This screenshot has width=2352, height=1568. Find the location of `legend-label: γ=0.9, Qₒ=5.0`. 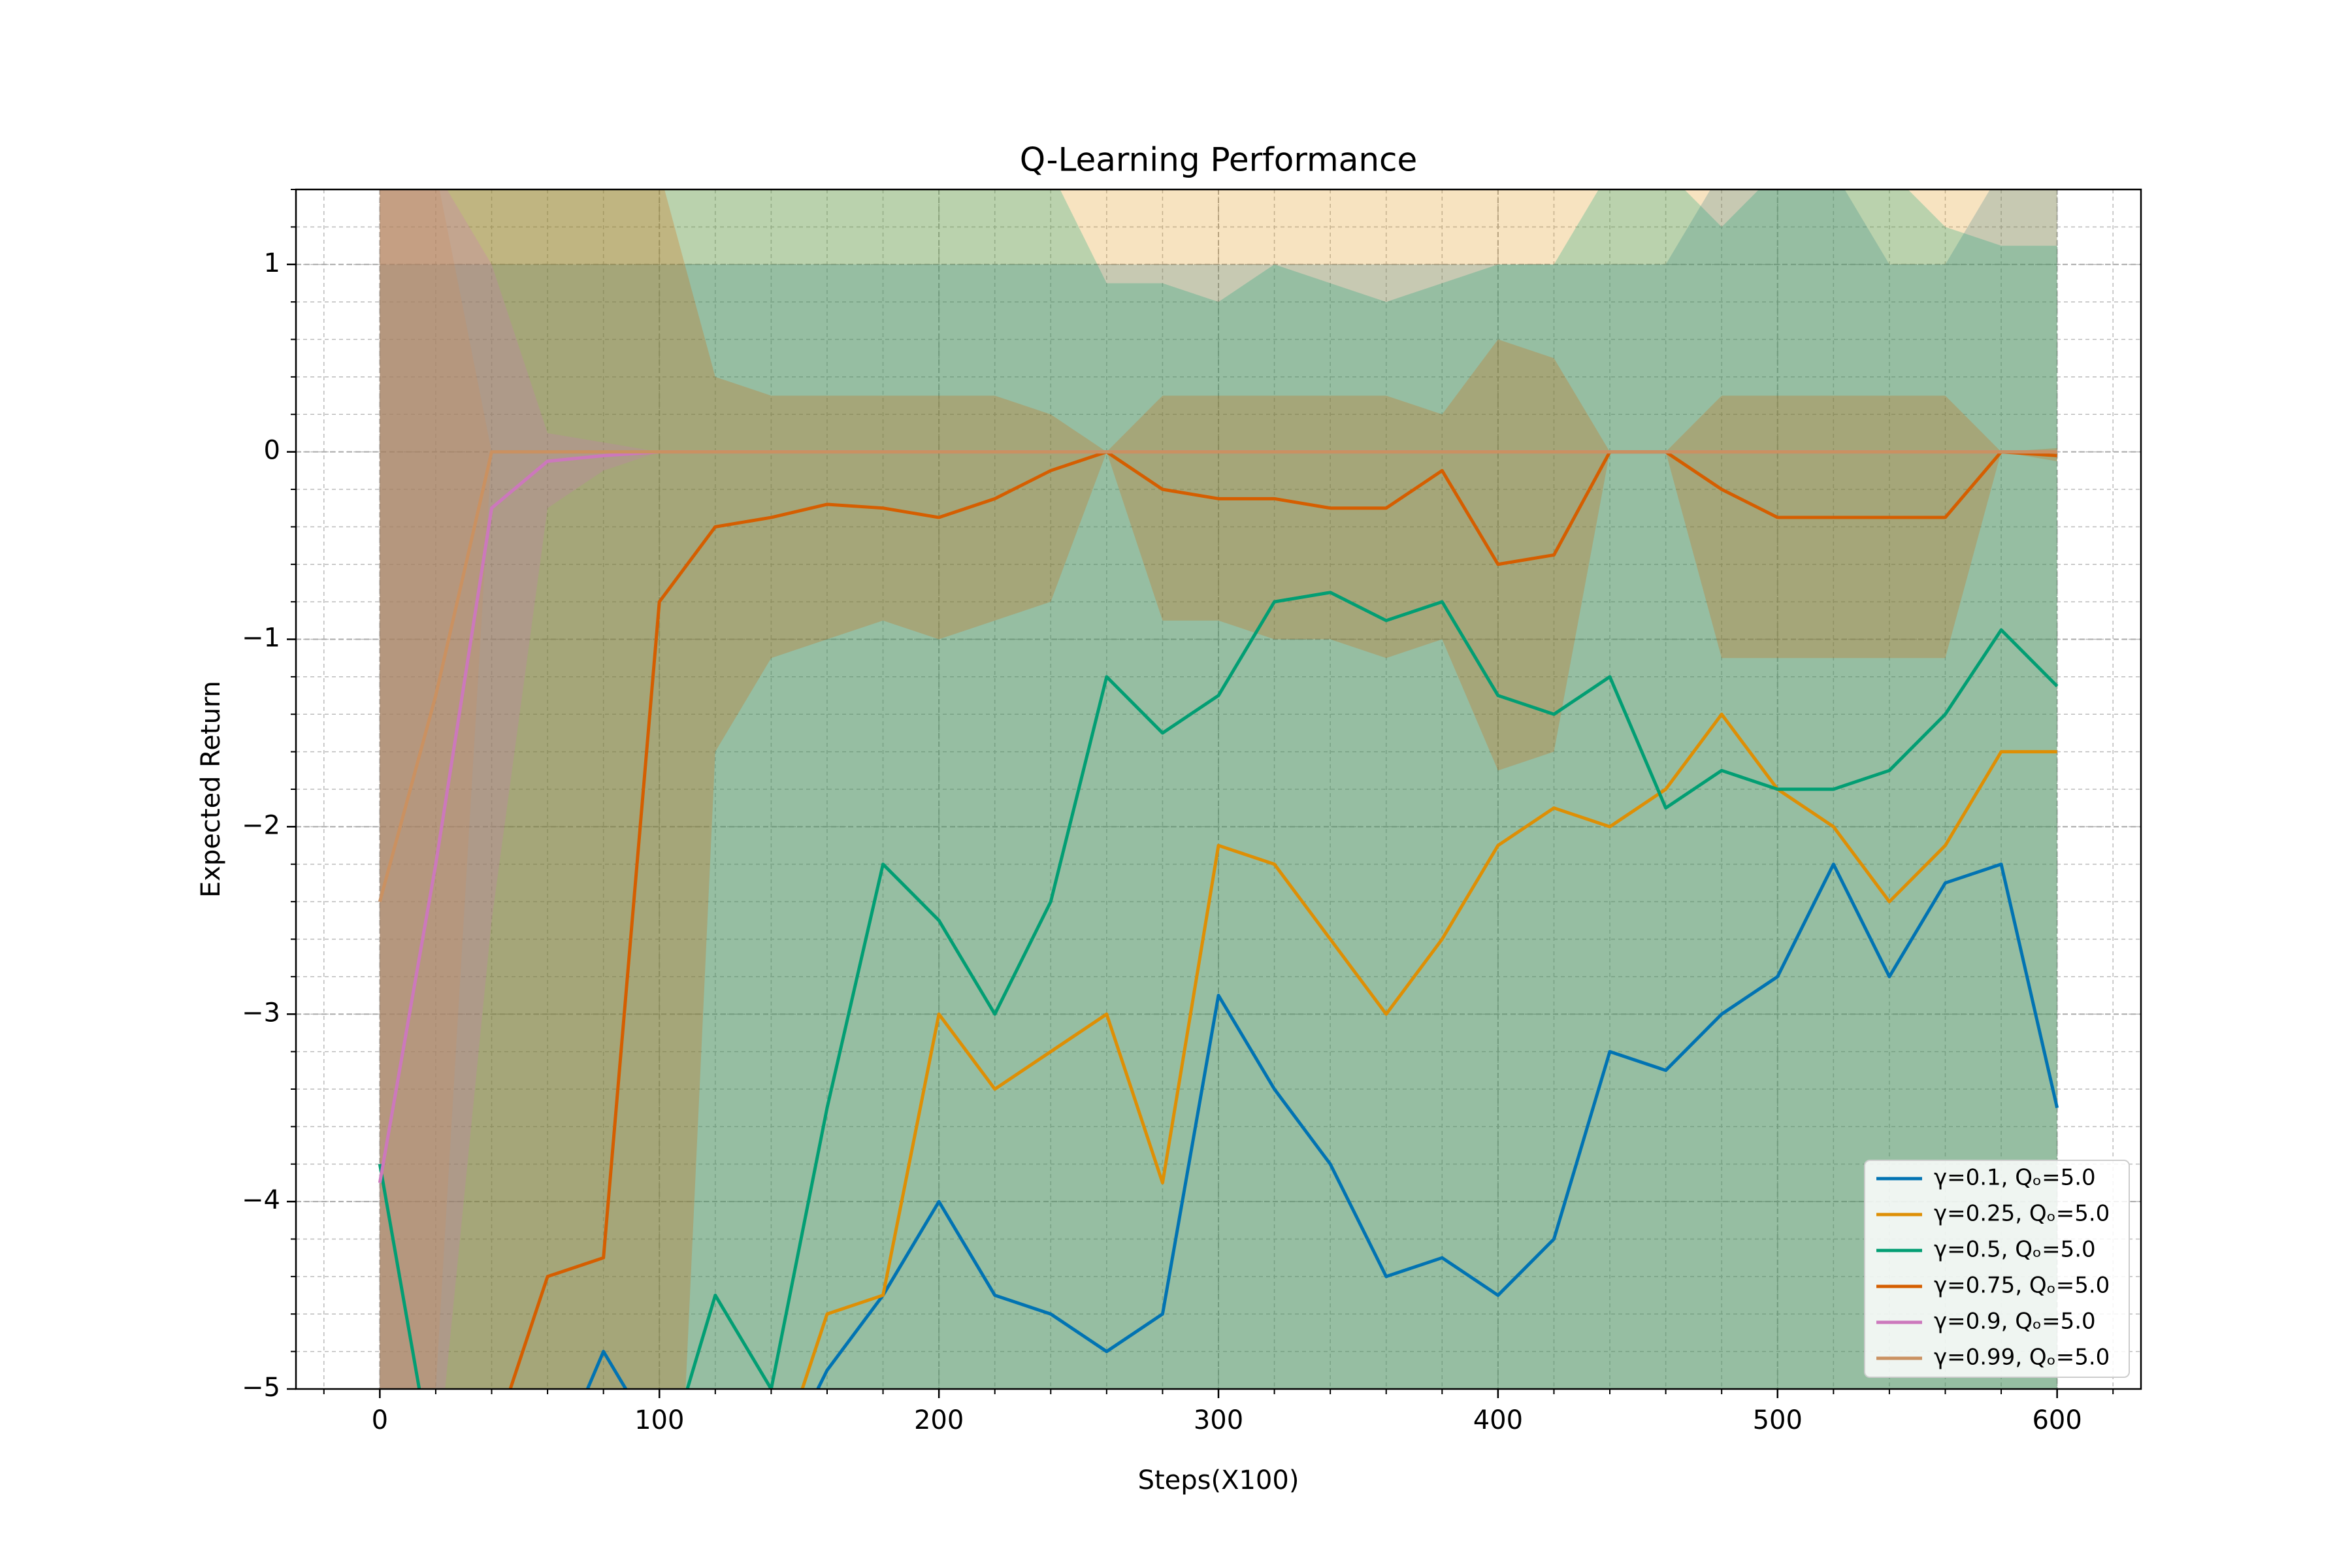

legend-label: γ=0.9, Qₒ=5.0 is located at coordinates (2015, 1322).